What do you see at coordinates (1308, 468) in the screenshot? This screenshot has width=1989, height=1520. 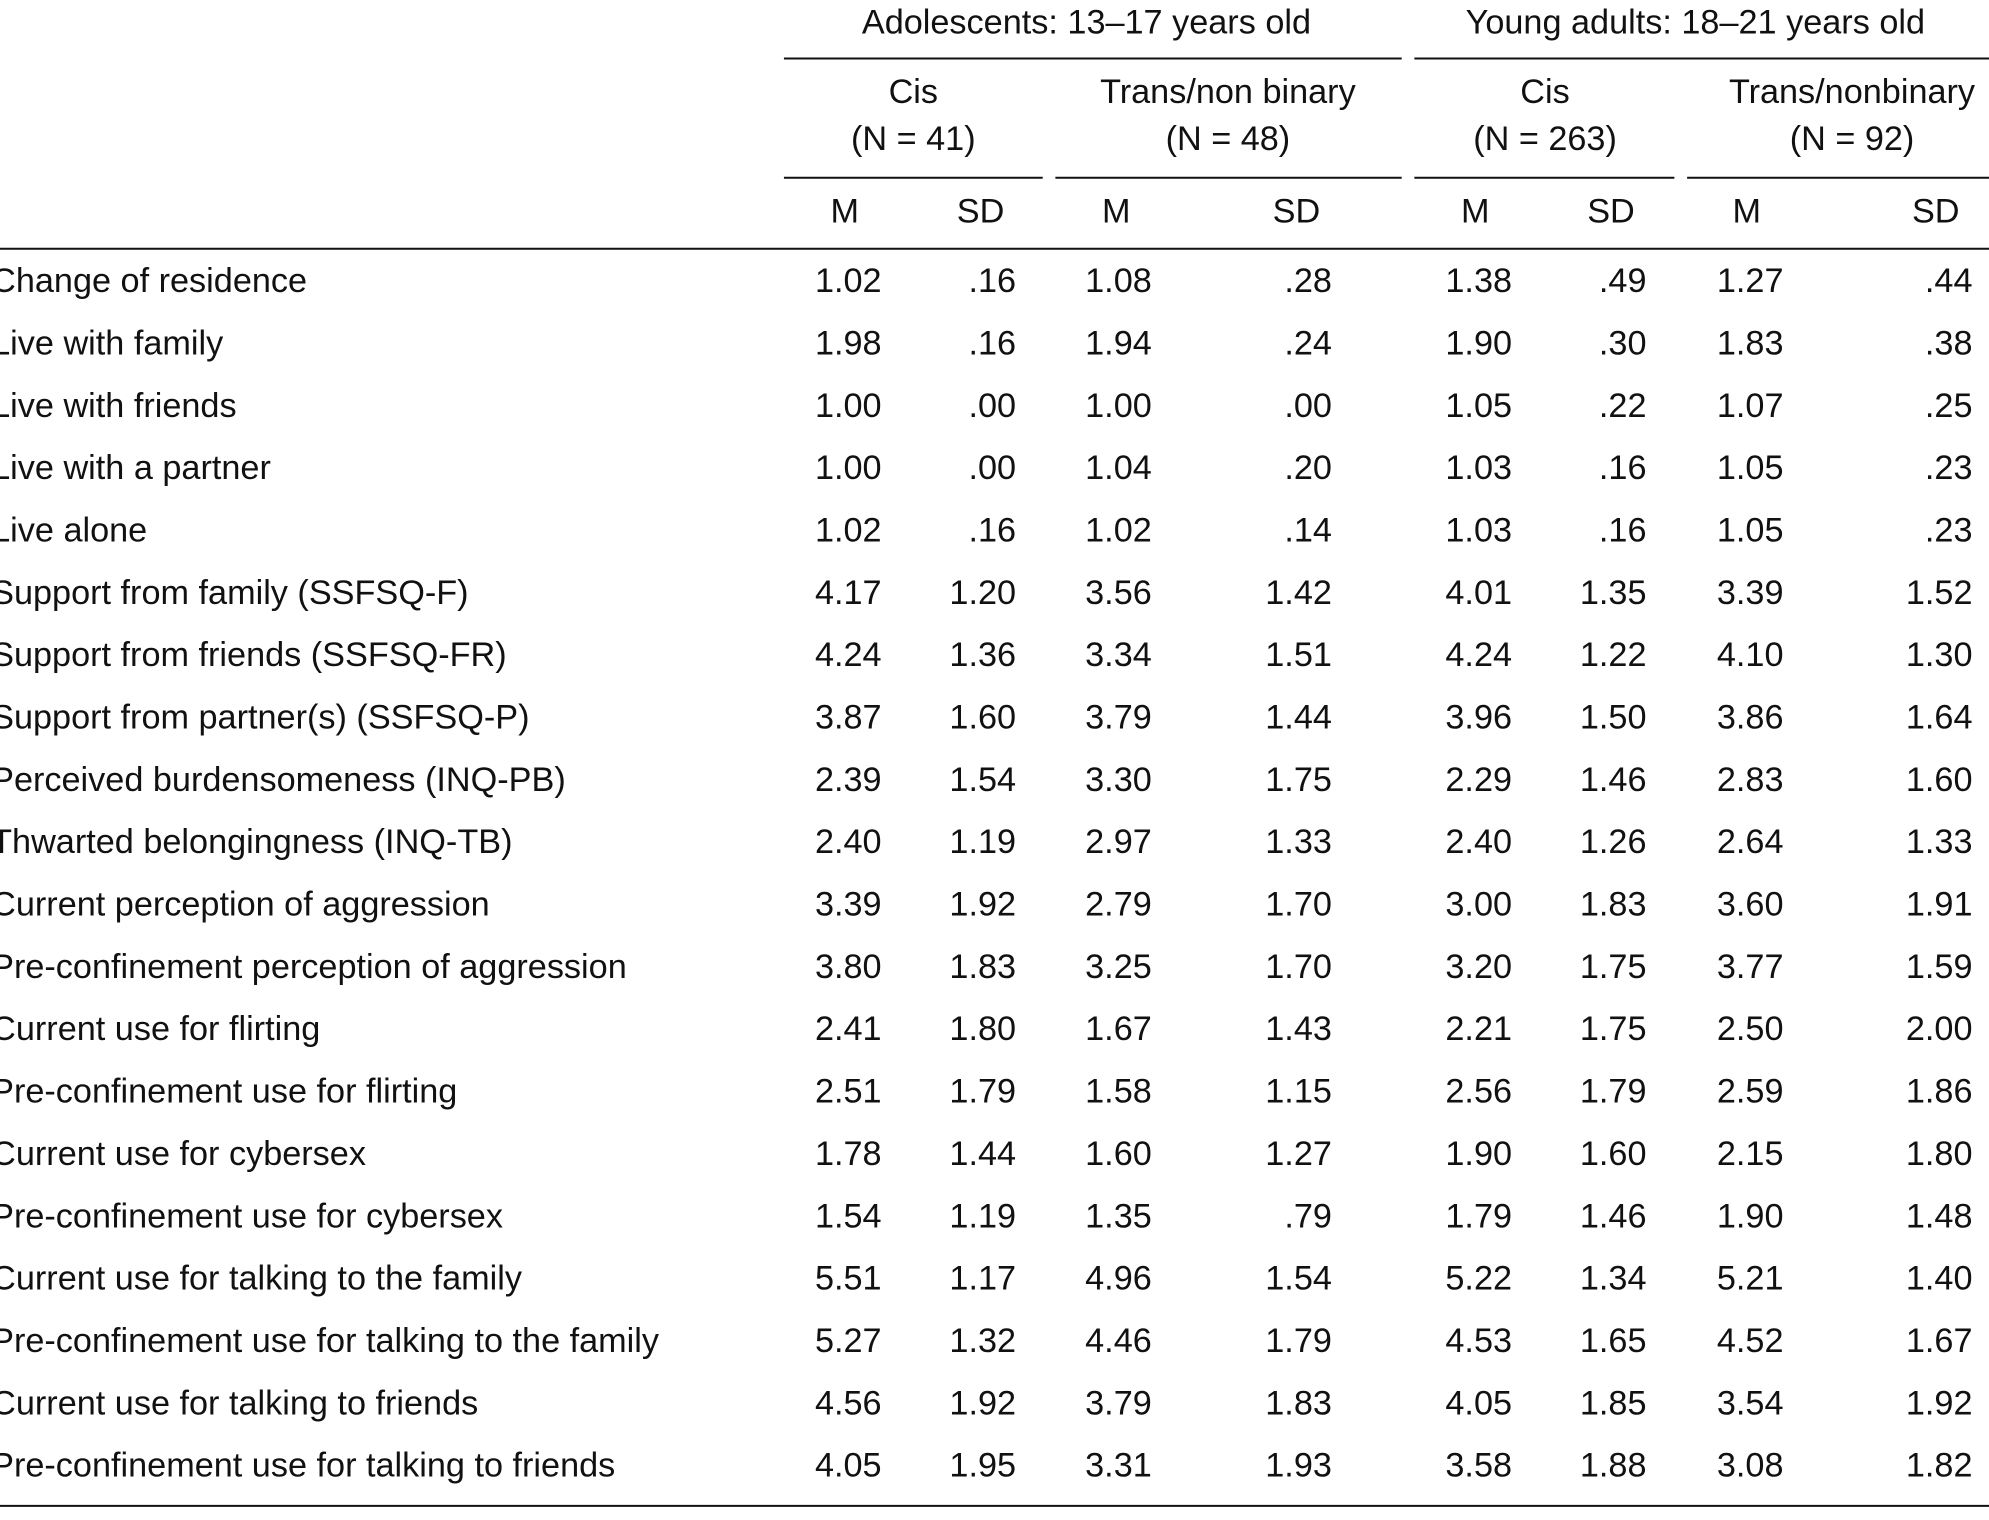 I see `cell-value: .20` at bounding box center [1308, 468].